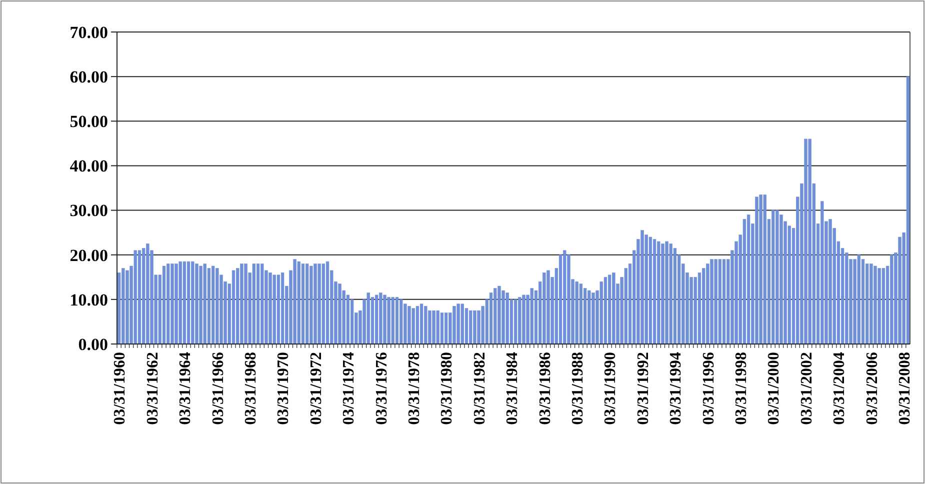 The image size is (925, 484). I want to click on y-tick-label: 0.00, so click(93, 344).